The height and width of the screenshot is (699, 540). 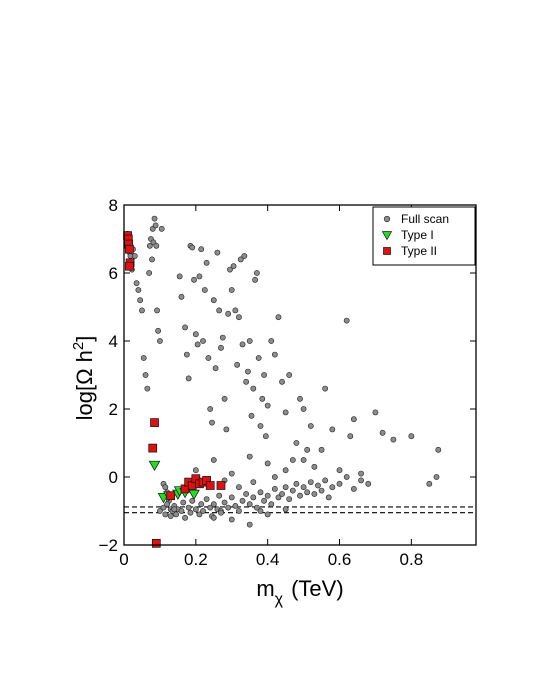 I want to click on y-tick-label-5: 8, so click(x=113, y=205).